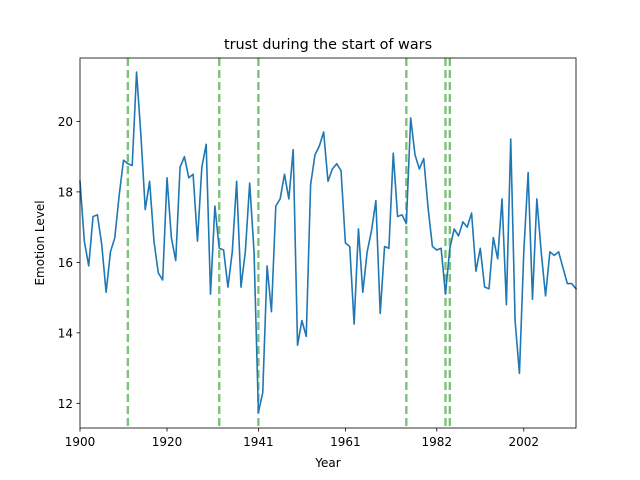 The height and width of the screenshot is (480, 640). I want to click on x-tick-label-3: 1961, so click(345, 442).